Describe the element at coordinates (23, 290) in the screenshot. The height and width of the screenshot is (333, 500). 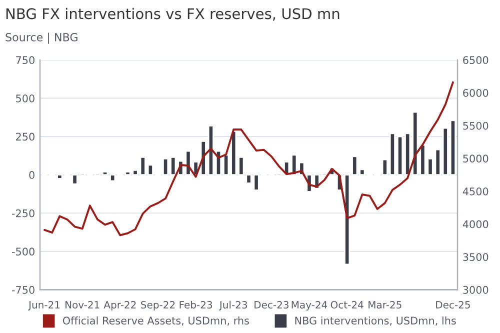
I see `y-tick-label: -750` at that location.